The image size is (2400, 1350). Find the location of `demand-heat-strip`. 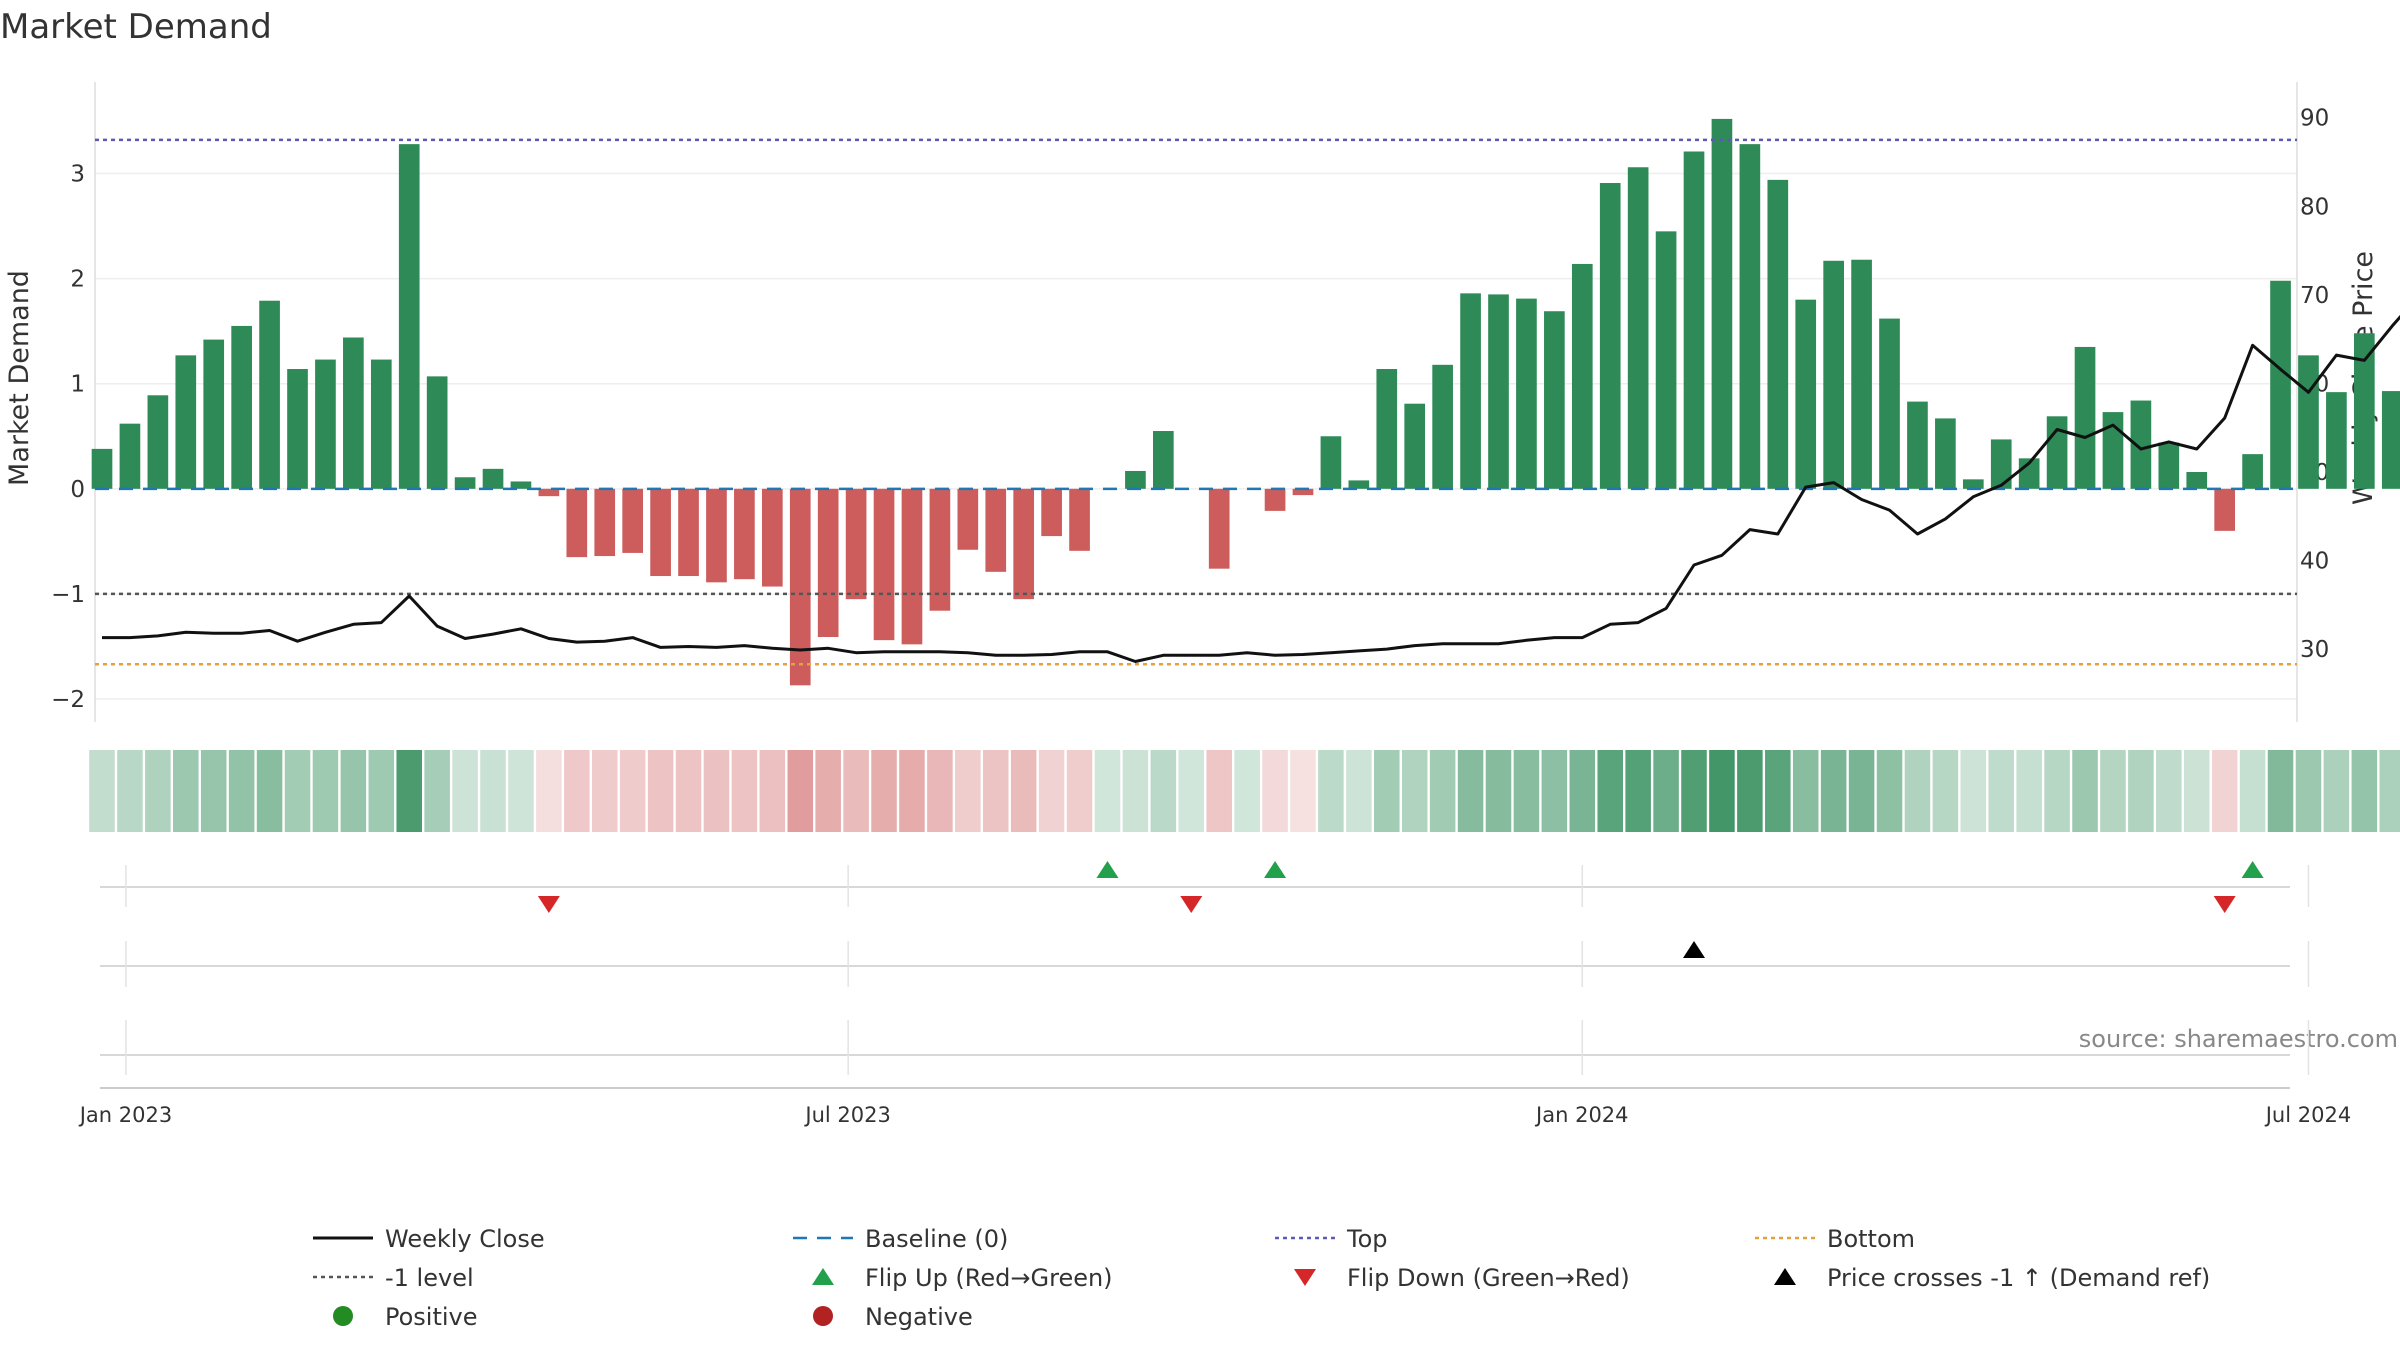

demand-heat-strip is located at coordinates (1244, 791).